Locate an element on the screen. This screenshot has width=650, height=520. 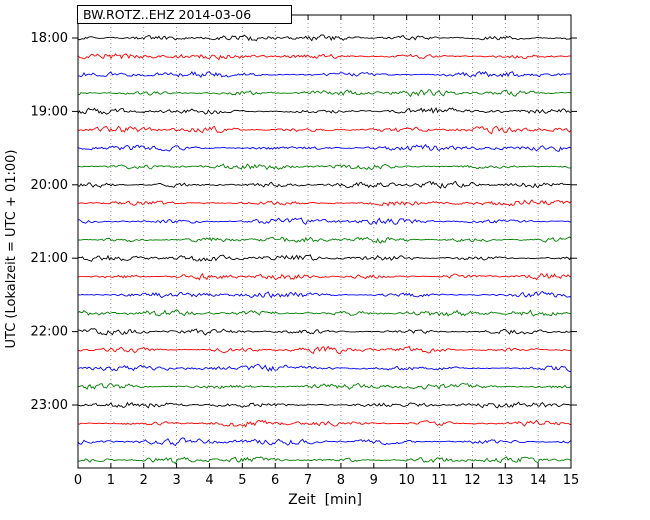
waveform-trace-2000 is located at coordinates (324, 185).